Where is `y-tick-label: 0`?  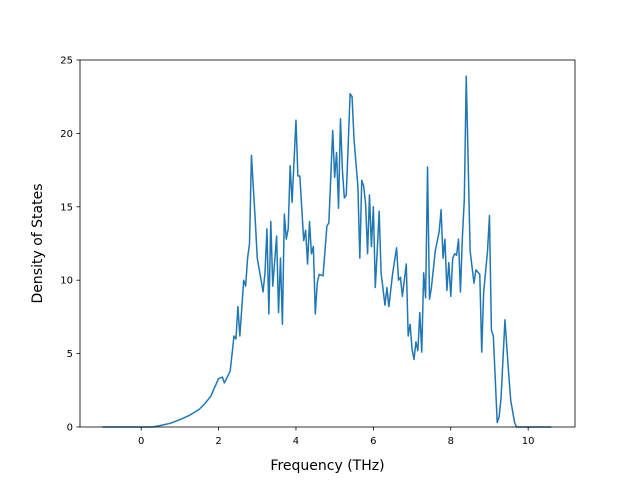 y-tick-label: 0 is located at coordinates (70, 428).